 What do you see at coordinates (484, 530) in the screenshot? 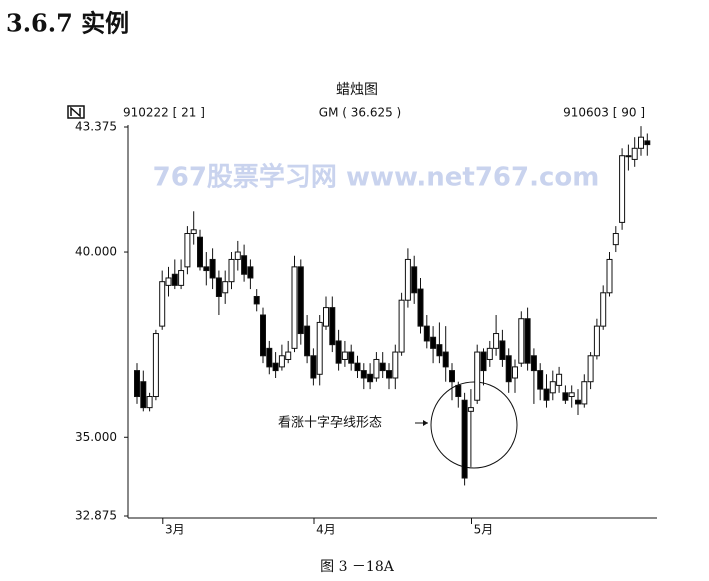
I see `x-tick-label: 5月` at bounding box center [484, 530].